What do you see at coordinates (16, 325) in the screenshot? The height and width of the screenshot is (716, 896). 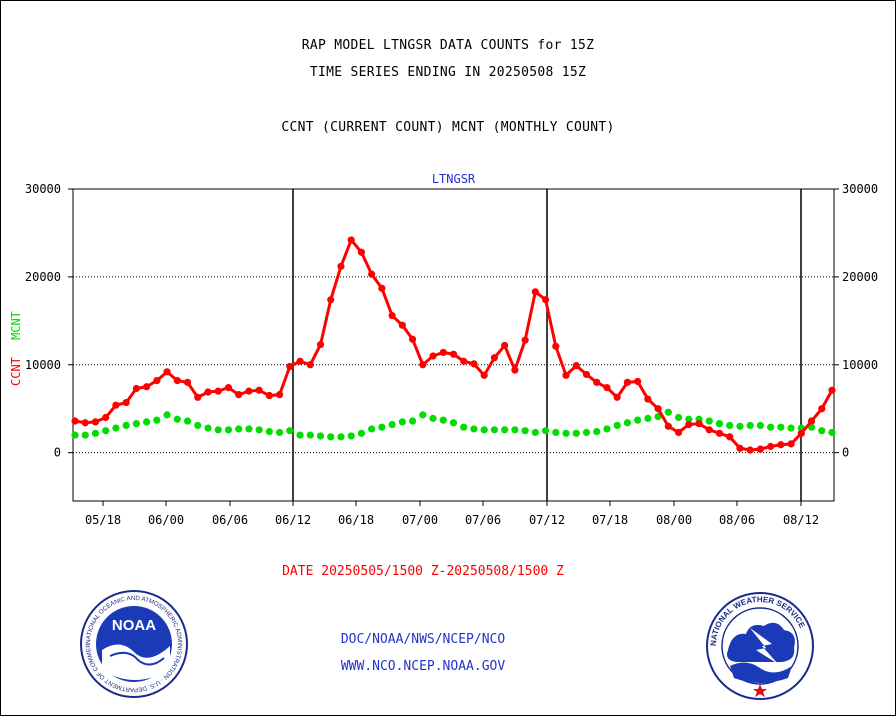 I see `y-axis-label-mcnt: MCNT` at bounding box center [16, 325].